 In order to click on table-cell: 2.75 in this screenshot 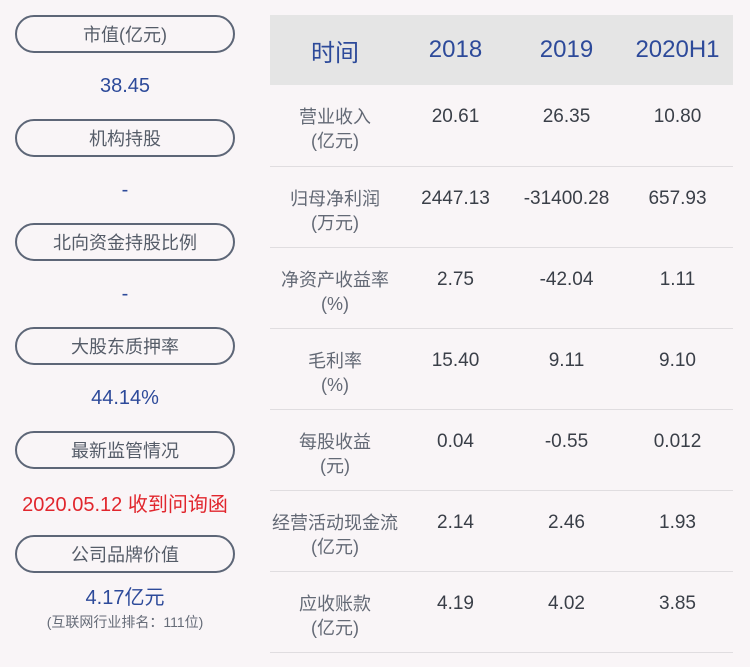, I will do `click(455, 288)`.